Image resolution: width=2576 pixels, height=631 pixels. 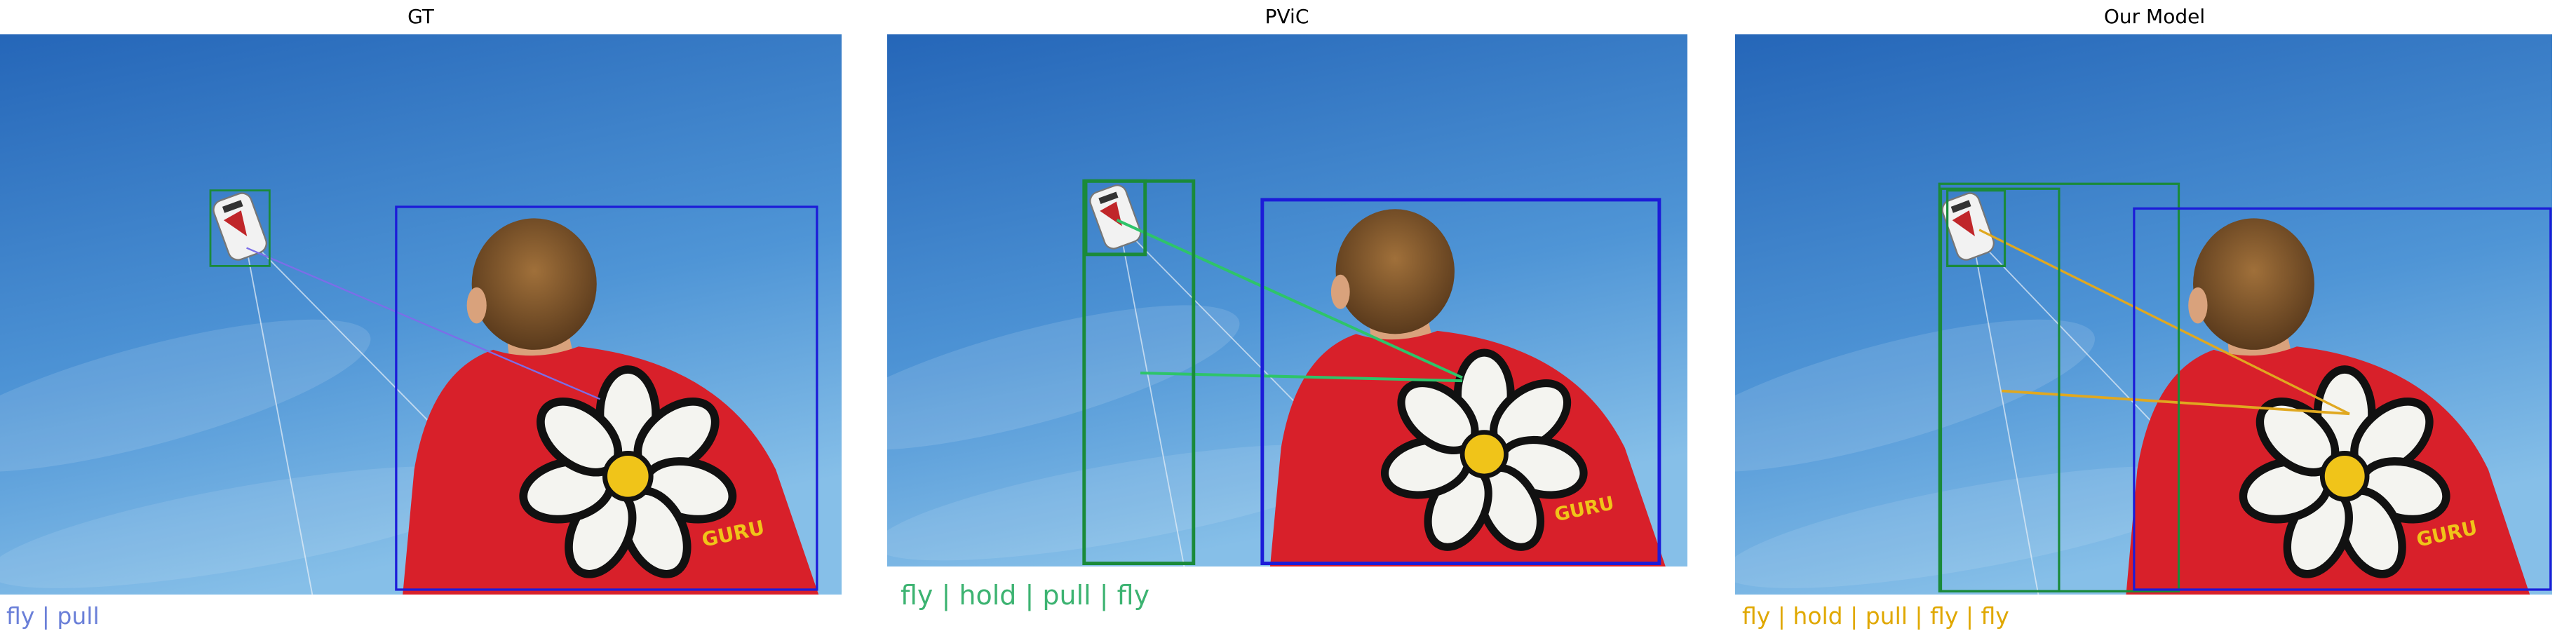 What do you see at coordinates (1025, 595) in the screenshot?
I see `caption: fly | hold | pull | fly` at bounding box center [1025, 595].